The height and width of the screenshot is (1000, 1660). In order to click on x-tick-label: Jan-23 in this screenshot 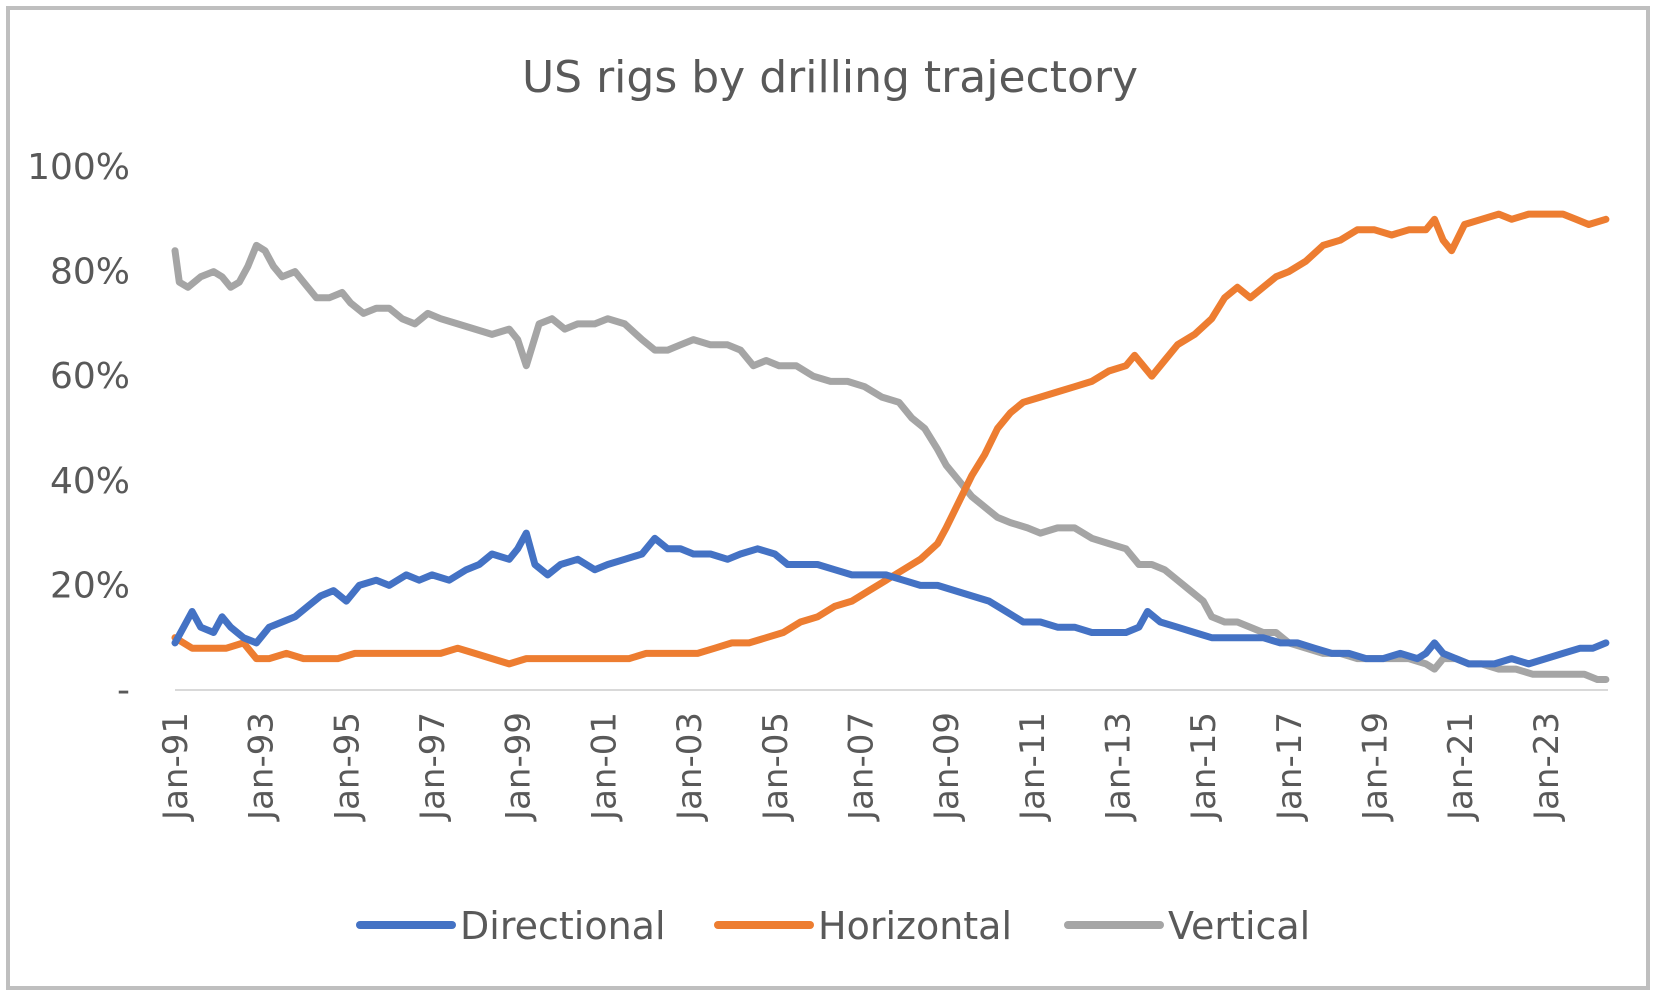, I will do `click(1547, 767)`.